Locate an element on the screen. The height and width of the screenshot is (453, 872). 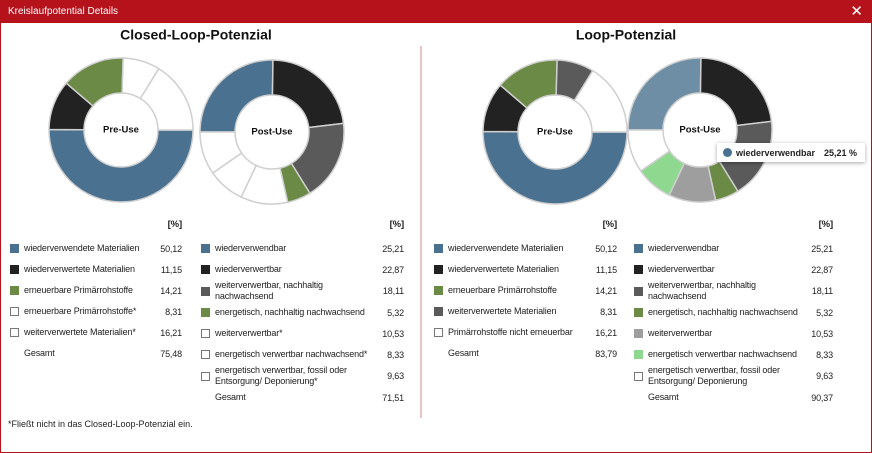
row-value: 18,11 is located at coordinates (822, 291).